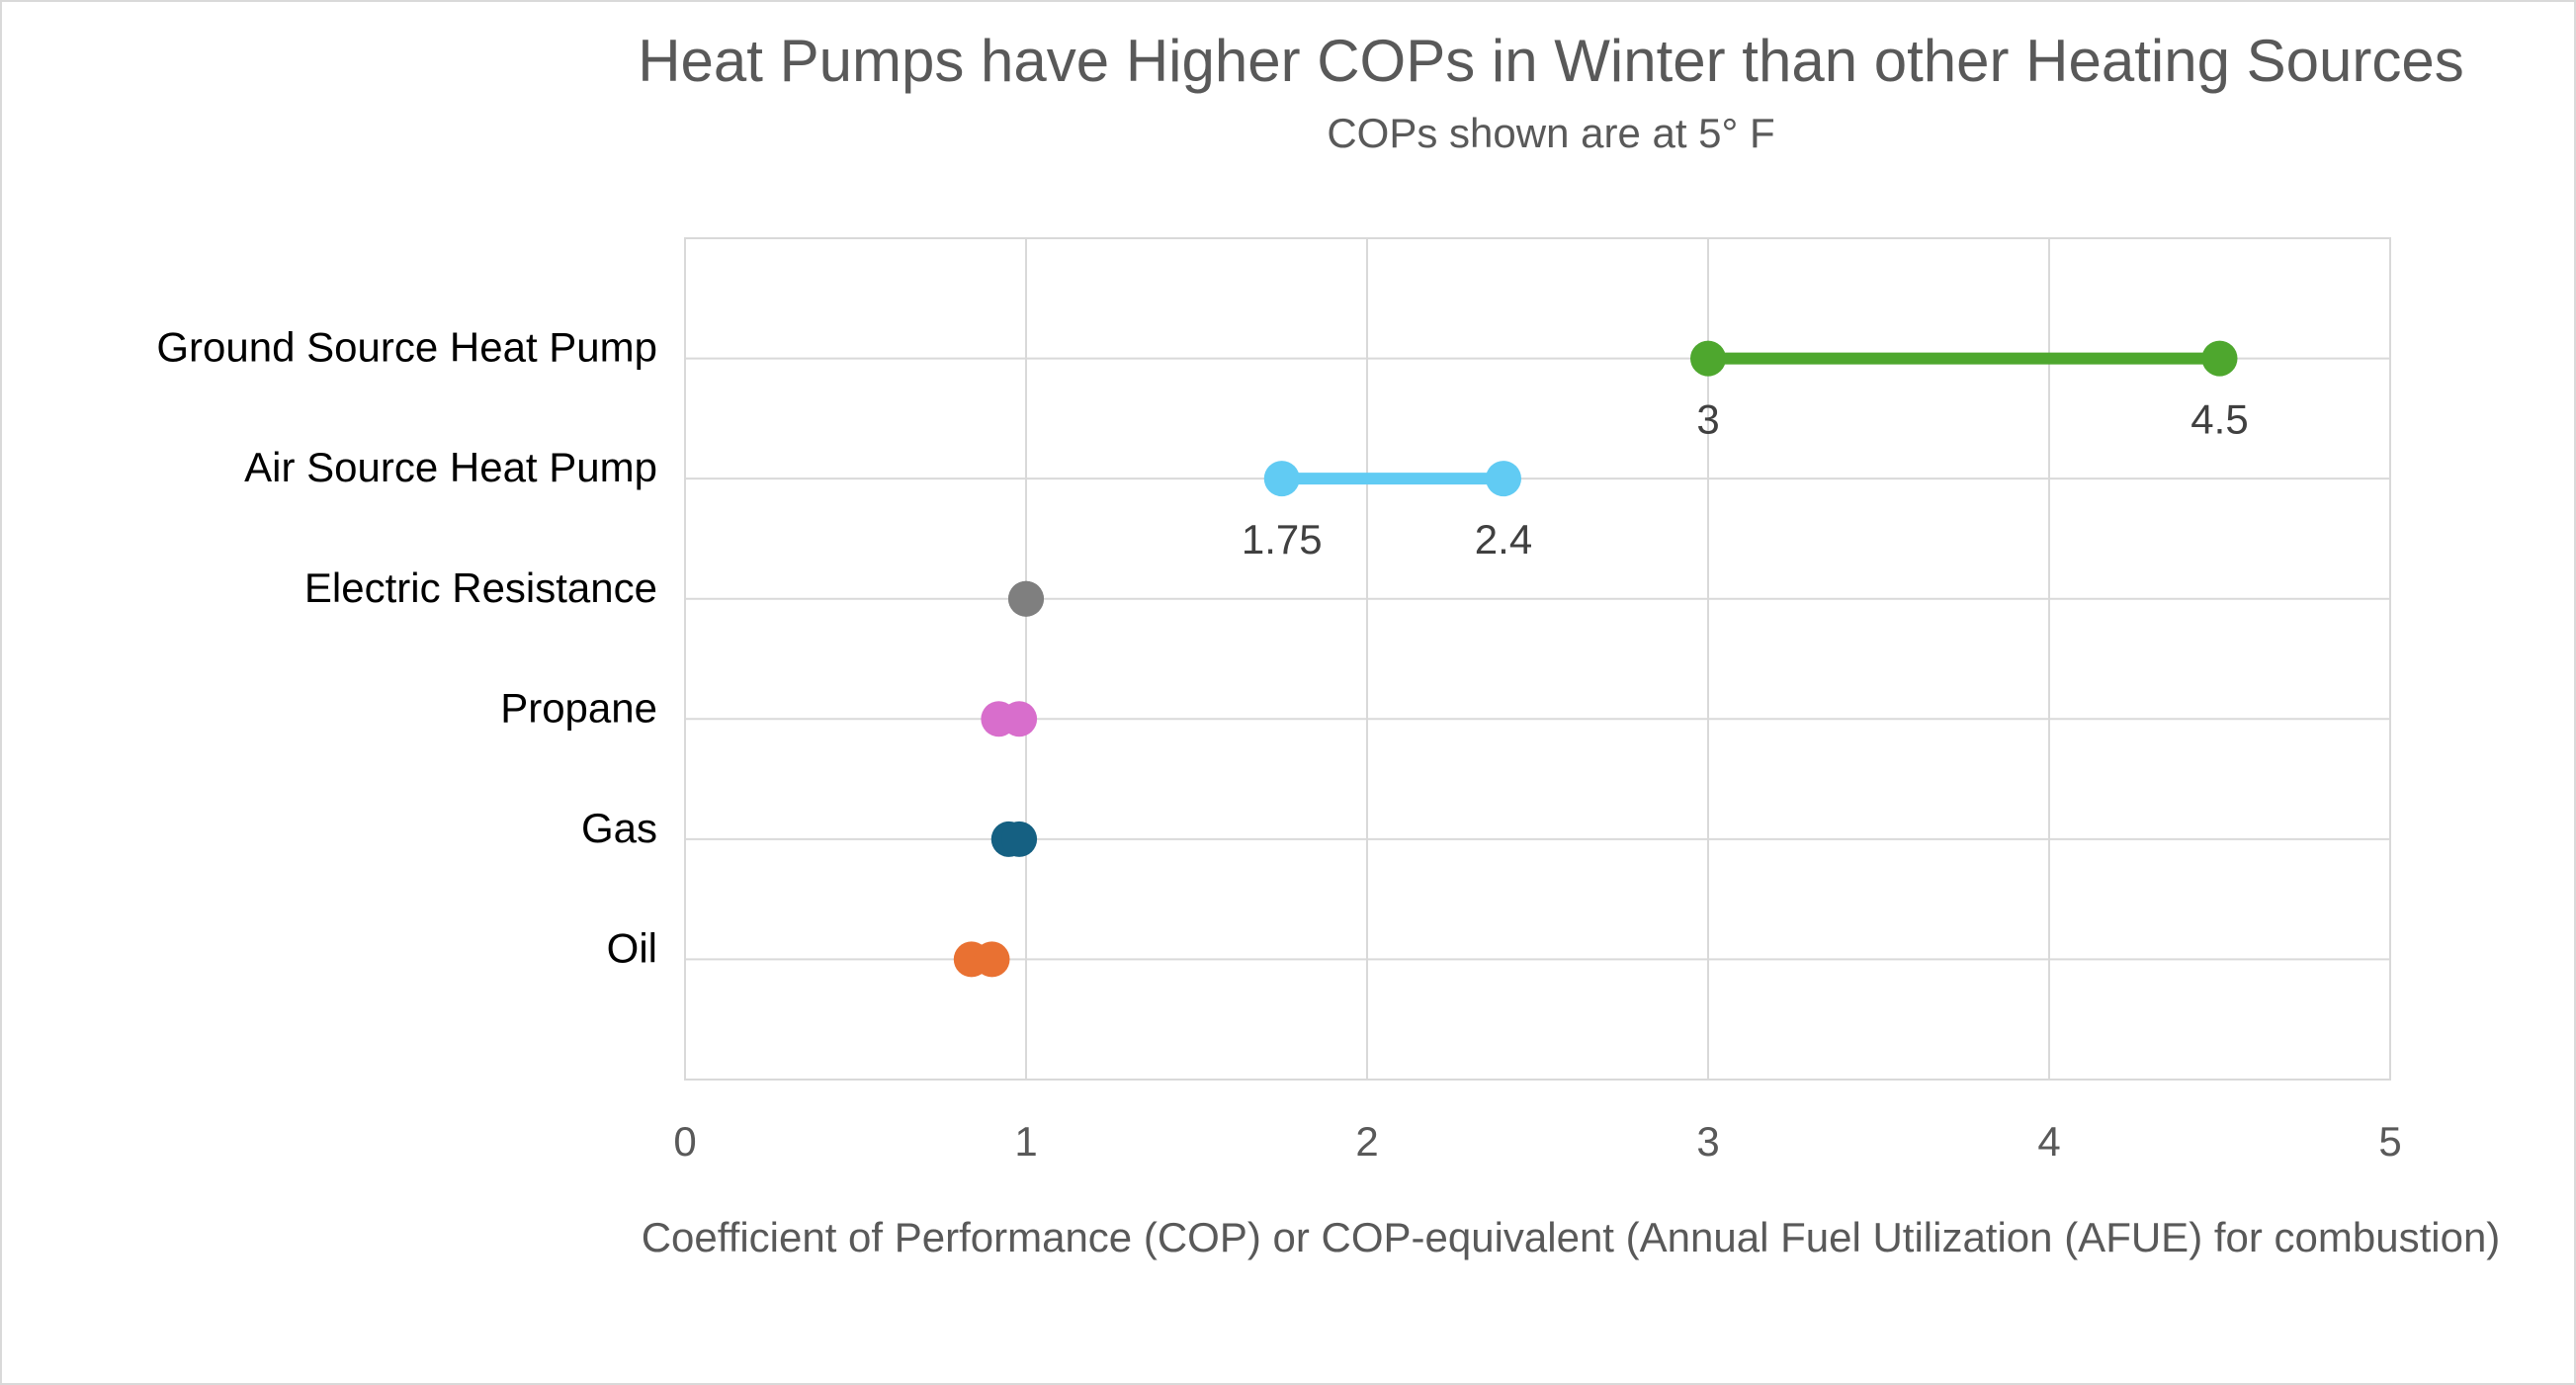  Describe the element at coordinates (1282, 539) in the screenshot. I see `data-label: 1.75` at that location.